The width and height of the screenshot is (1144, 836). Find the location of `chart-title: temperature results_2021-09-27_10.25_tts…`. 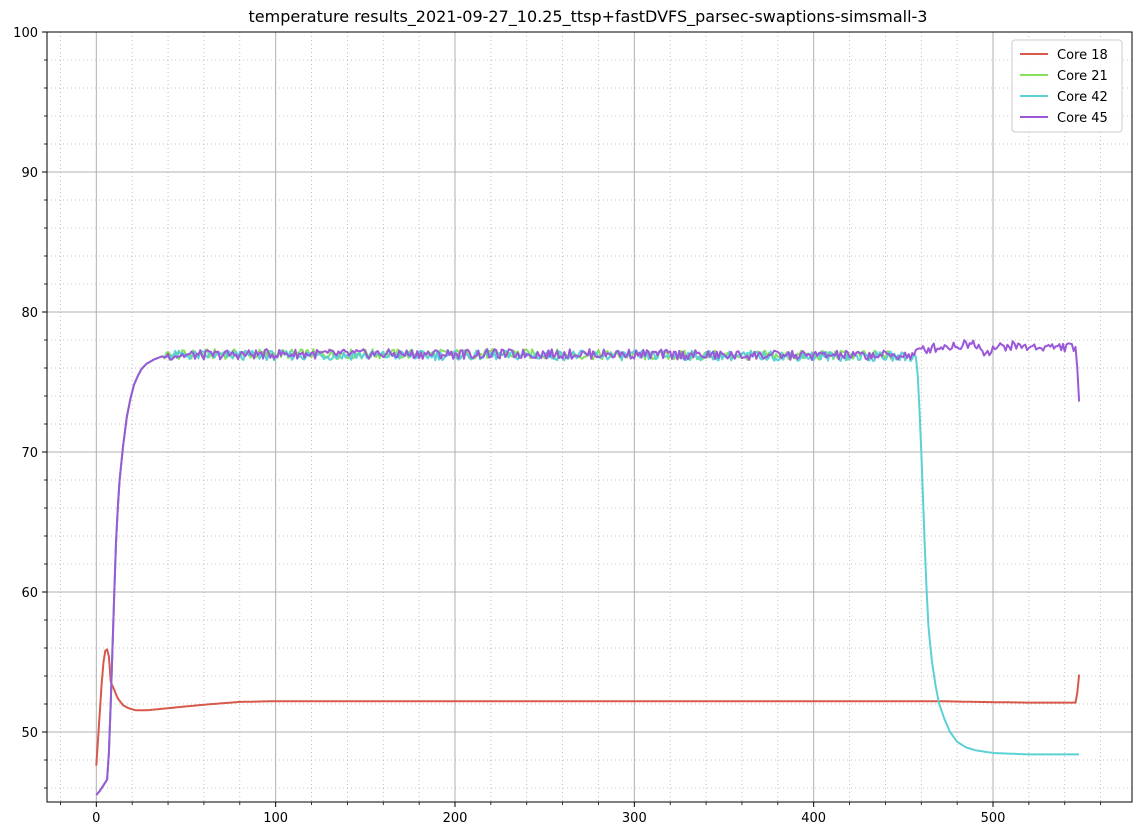

chart-title: temperature results_2021-09-27_10.25_tts… is located at coordinates (588, 17).